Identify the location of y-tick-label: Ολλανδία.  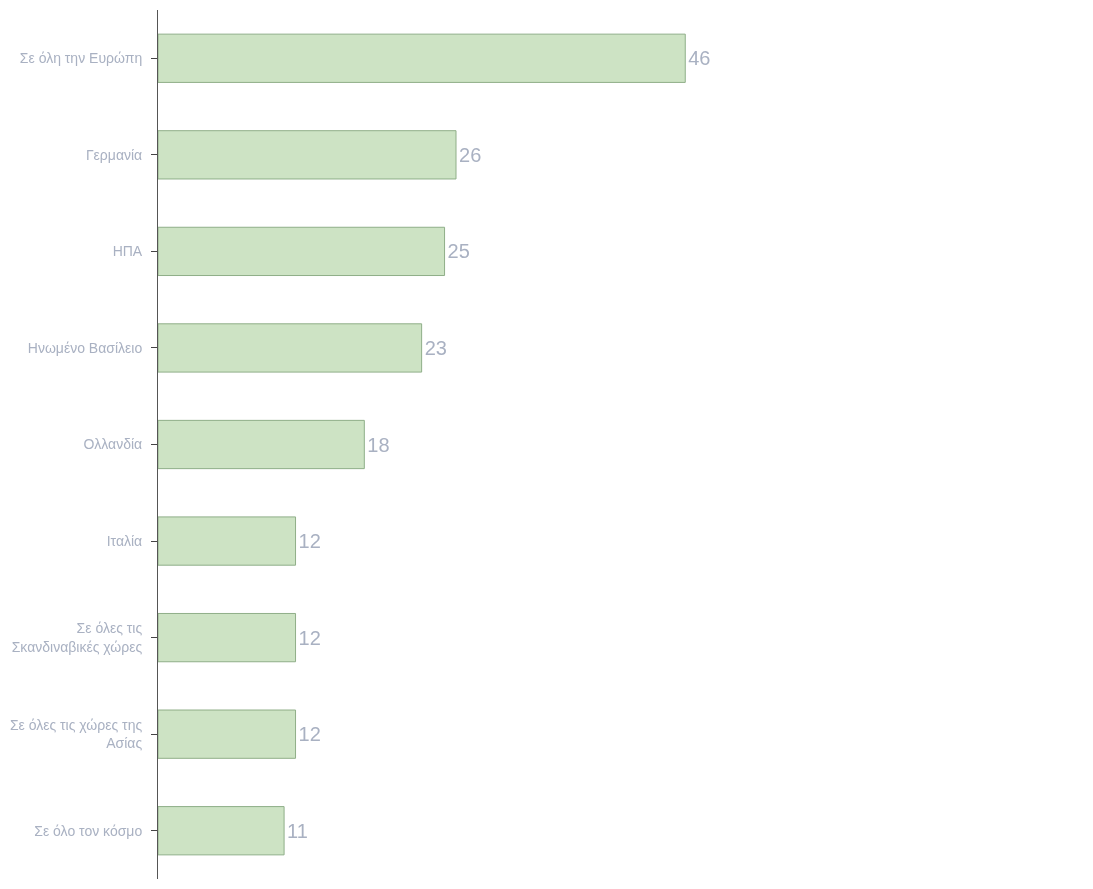
(113, 444).